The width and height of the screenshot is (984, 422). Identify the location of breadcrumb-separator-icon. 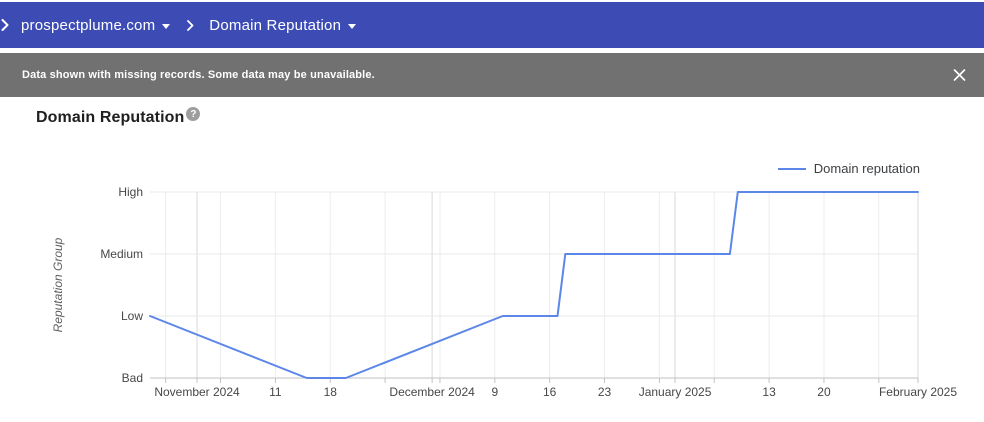
(190, 25).